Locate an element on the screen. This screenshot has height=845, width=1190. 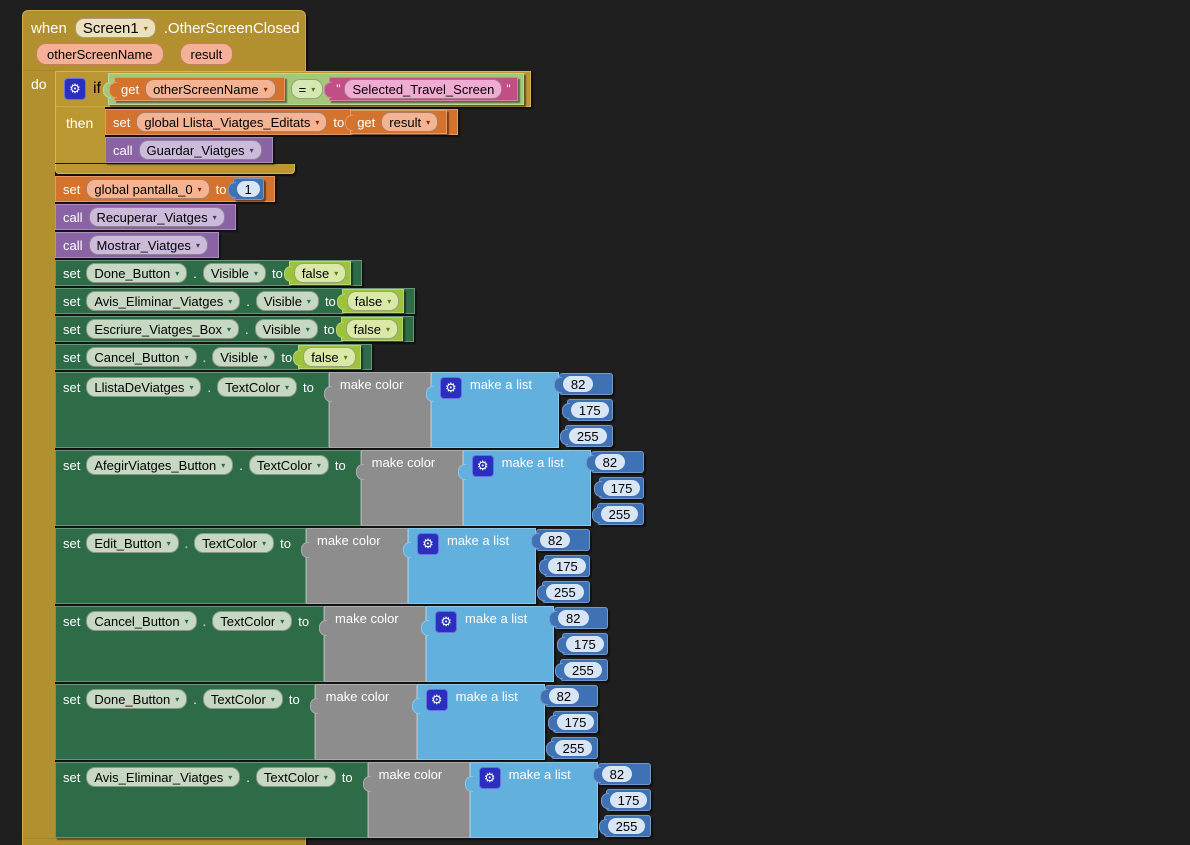
procedure-dropdown: Guardar_Viatges ▾ is located at coordinates (200, 150).